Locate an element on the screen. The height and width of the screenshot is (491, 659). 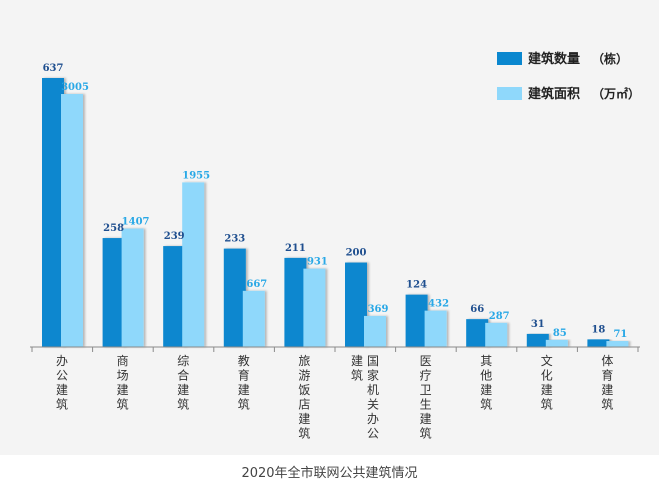
value-label-area: 3005 is located at coordinates (75, 87).